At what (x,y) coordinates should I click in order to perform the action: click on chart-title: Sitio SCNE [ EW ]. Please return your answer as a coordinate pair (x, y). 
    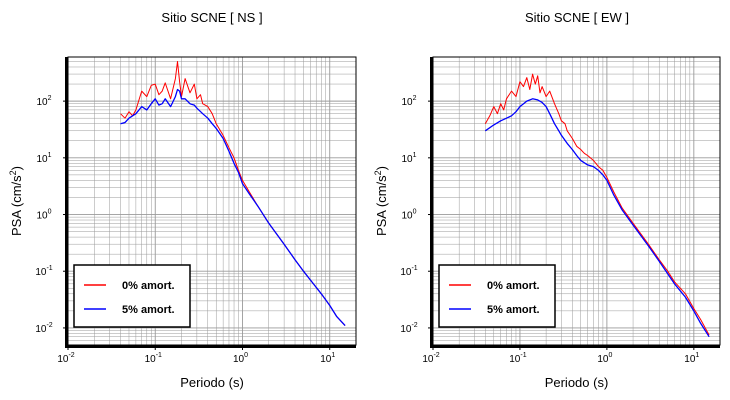
    Looking at the image, I should click on (577, 17).